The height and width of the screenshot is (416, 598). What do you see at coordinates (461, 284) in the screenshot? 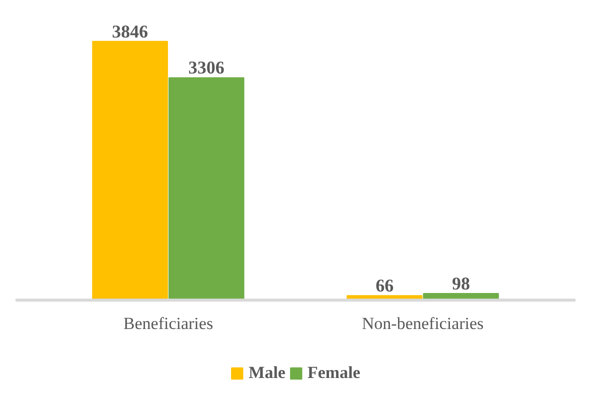
I see `data-label: 98` at bounding box center [461, 284].